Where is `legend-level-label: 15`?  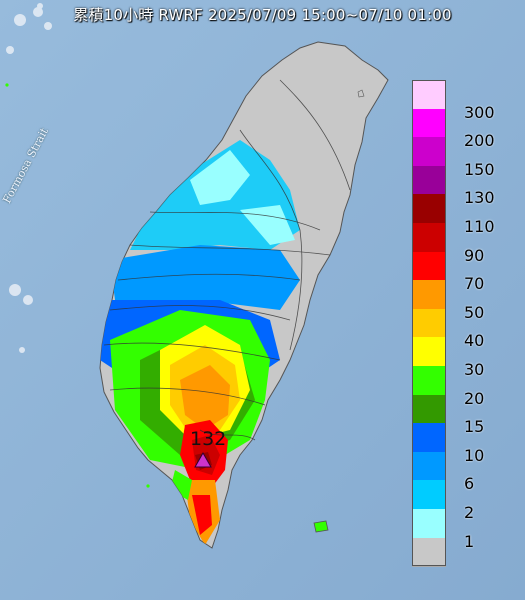
legend-level-label: 15 is located at coordinates (474, 427).